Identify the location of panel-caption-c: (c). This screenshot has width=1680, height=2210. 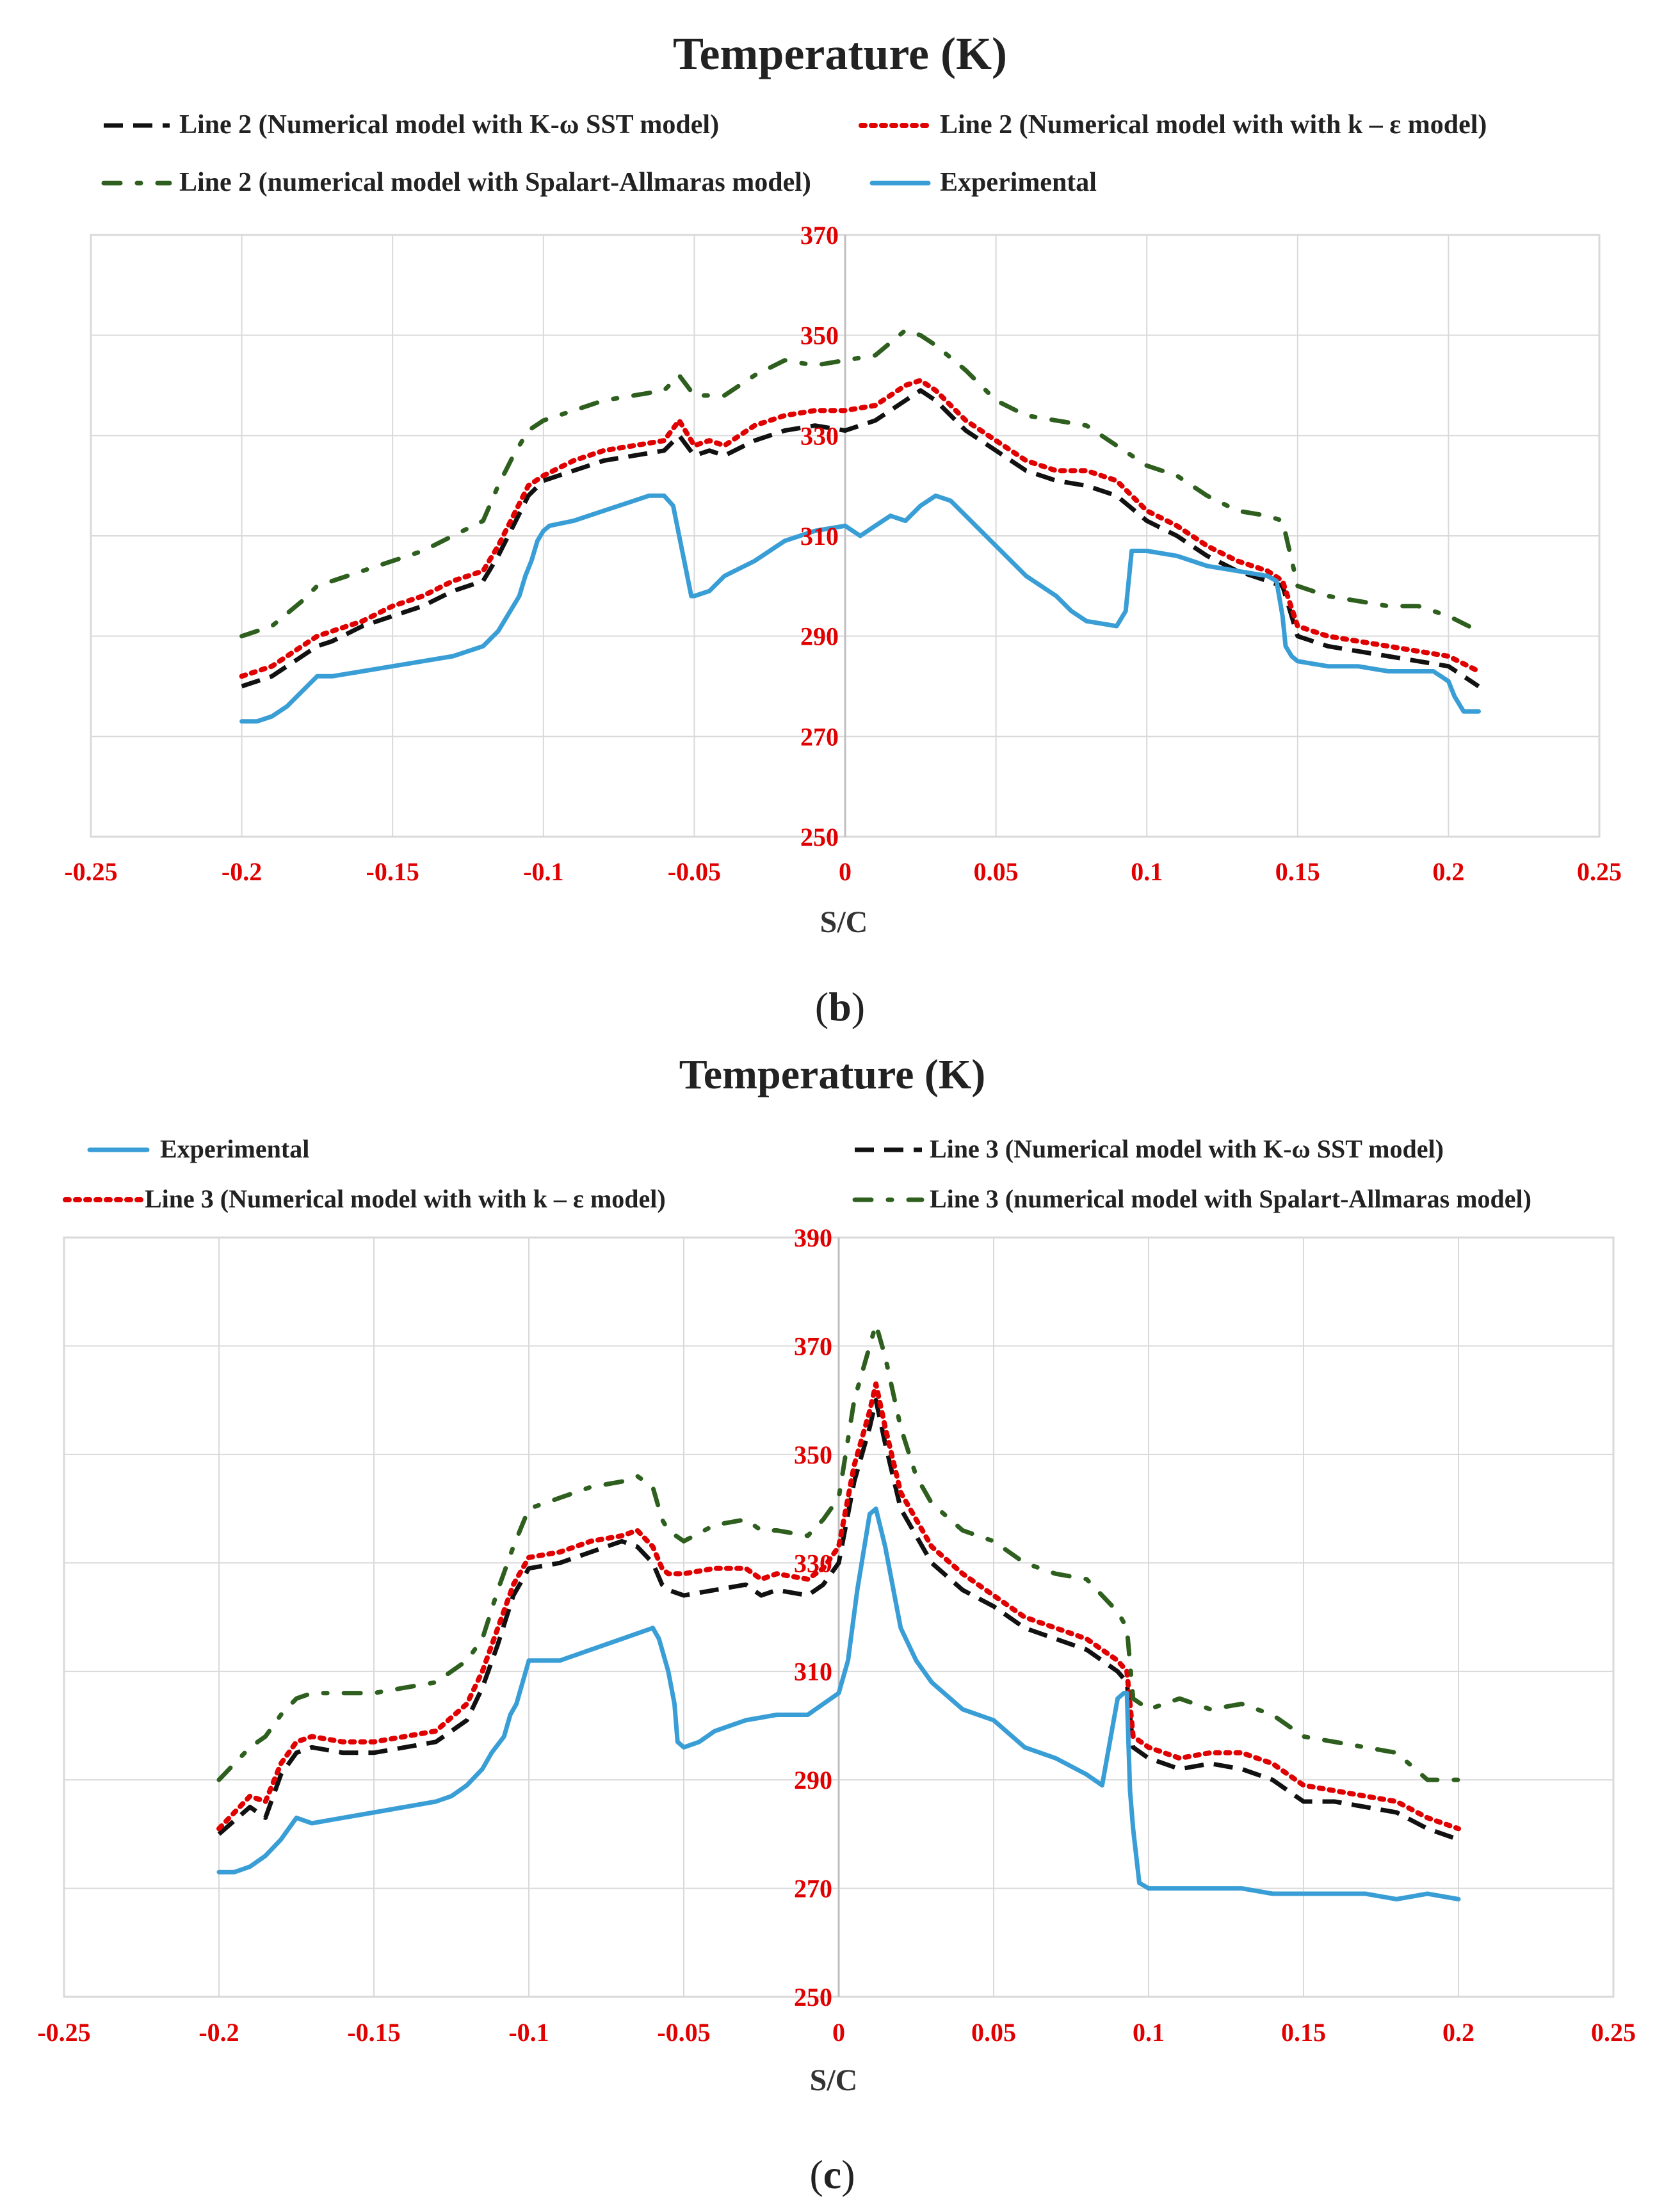
(832, 2174).